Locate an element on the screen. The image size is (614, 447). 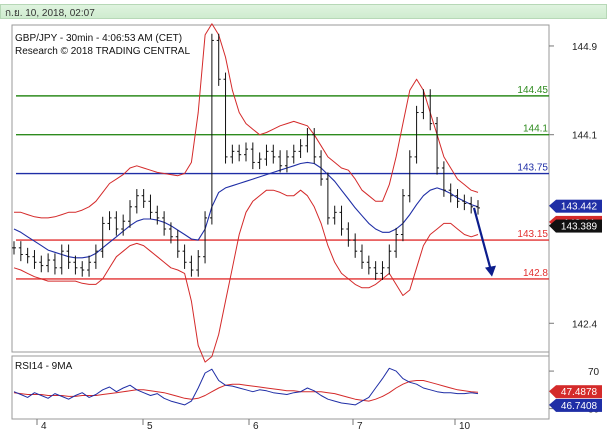
rsi-marker-label-0: 47.4878 is located at coordinates (579, 392).